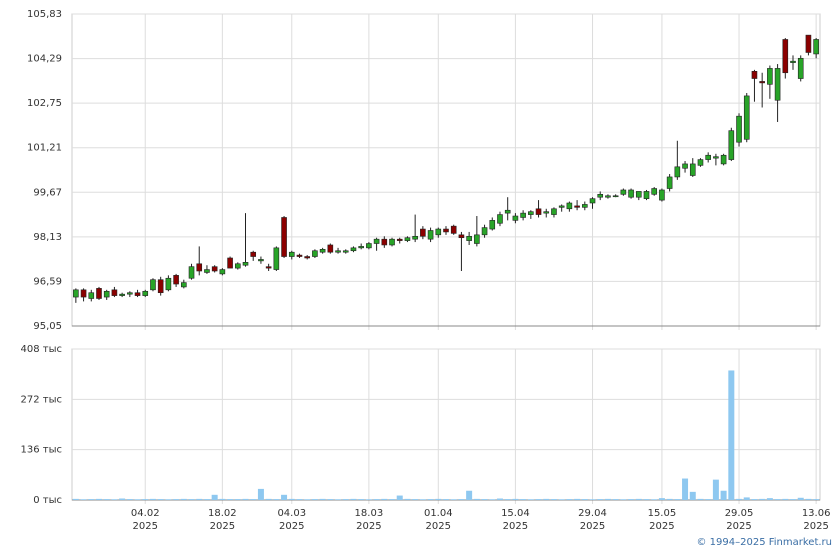 The width and height of the screenshot is (840, 550). What do you see at coordinates (764, 542) in the screenshot?
I see `copyright: © 1994–2025 Finmarket.ru` at bounding box center [764, 542].